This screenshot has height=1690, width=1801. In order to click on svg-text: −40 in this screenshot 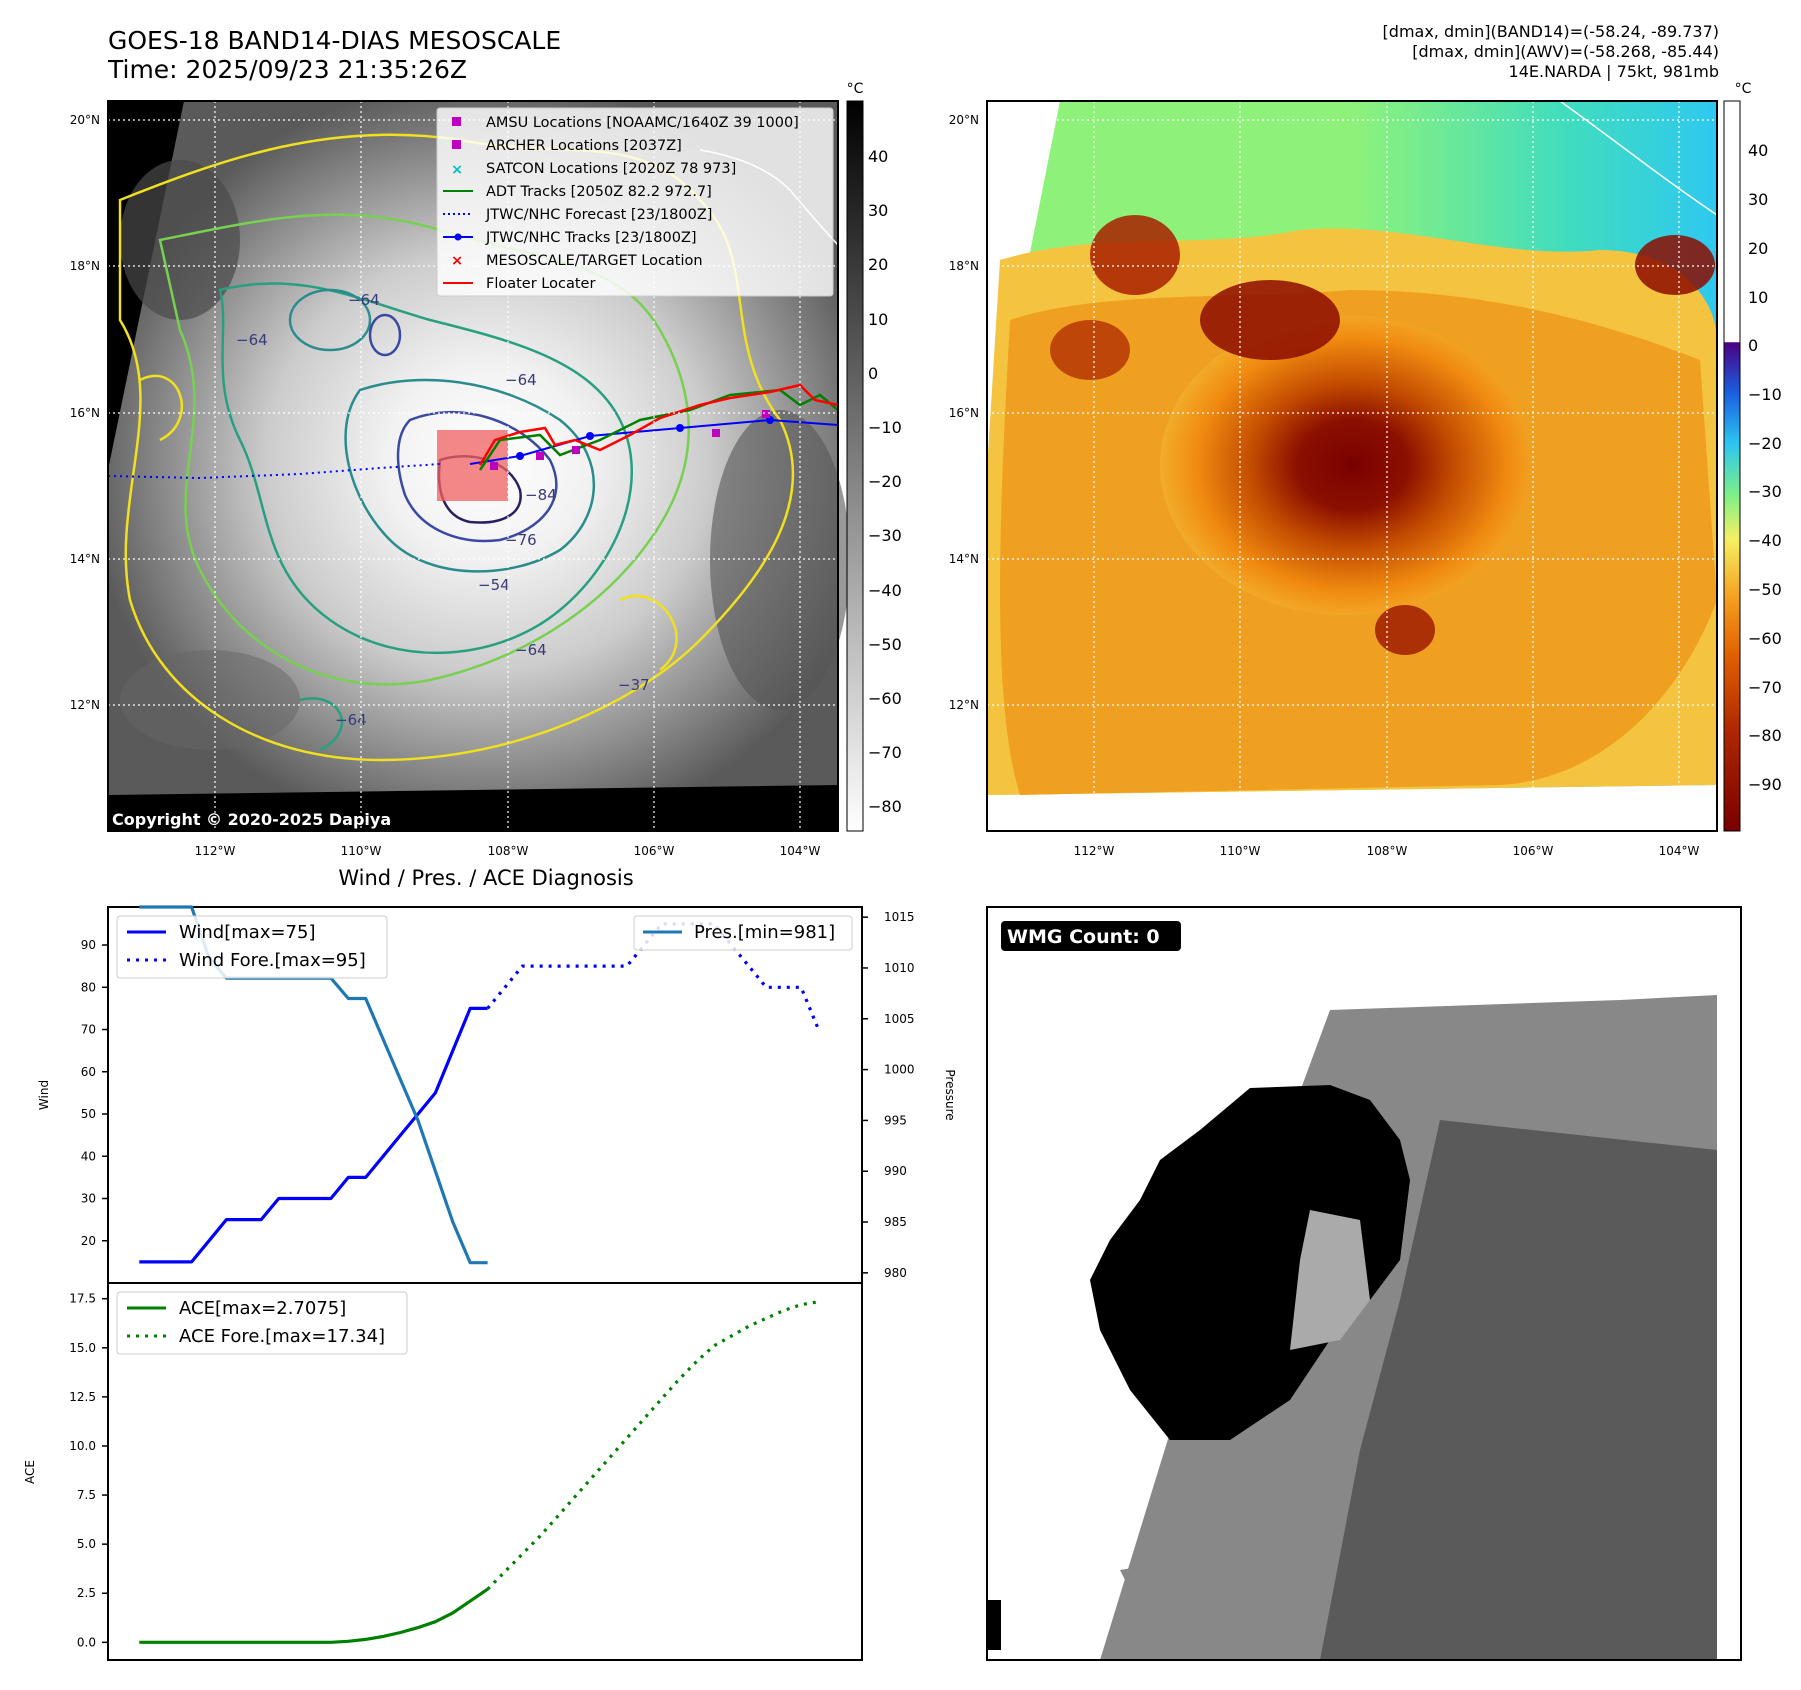, I will do `click(1765, 540)`.